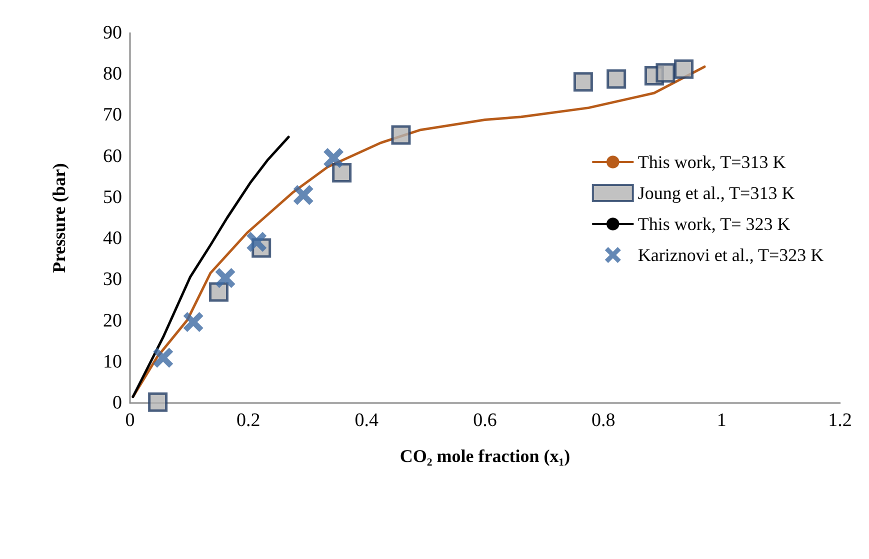  I want to click on y-tick-label: 40, so click(112, 239).